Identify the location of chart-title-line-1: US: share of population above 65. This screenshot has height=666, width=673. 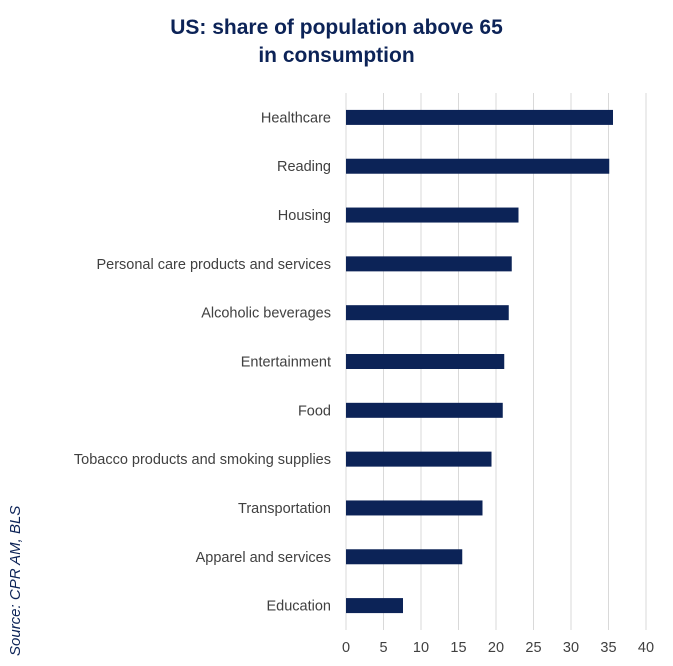
(336, 27).